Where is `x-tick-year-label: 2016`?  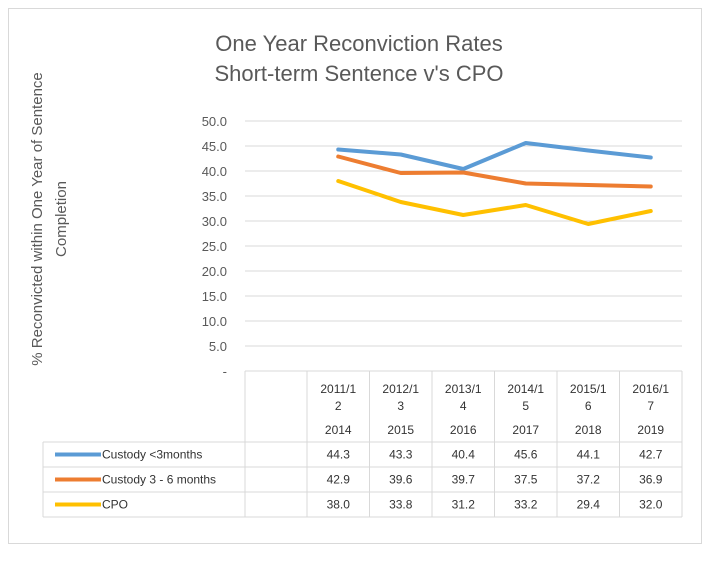 x-tick-year-label: 2016 is located at coordinates (463, 430).